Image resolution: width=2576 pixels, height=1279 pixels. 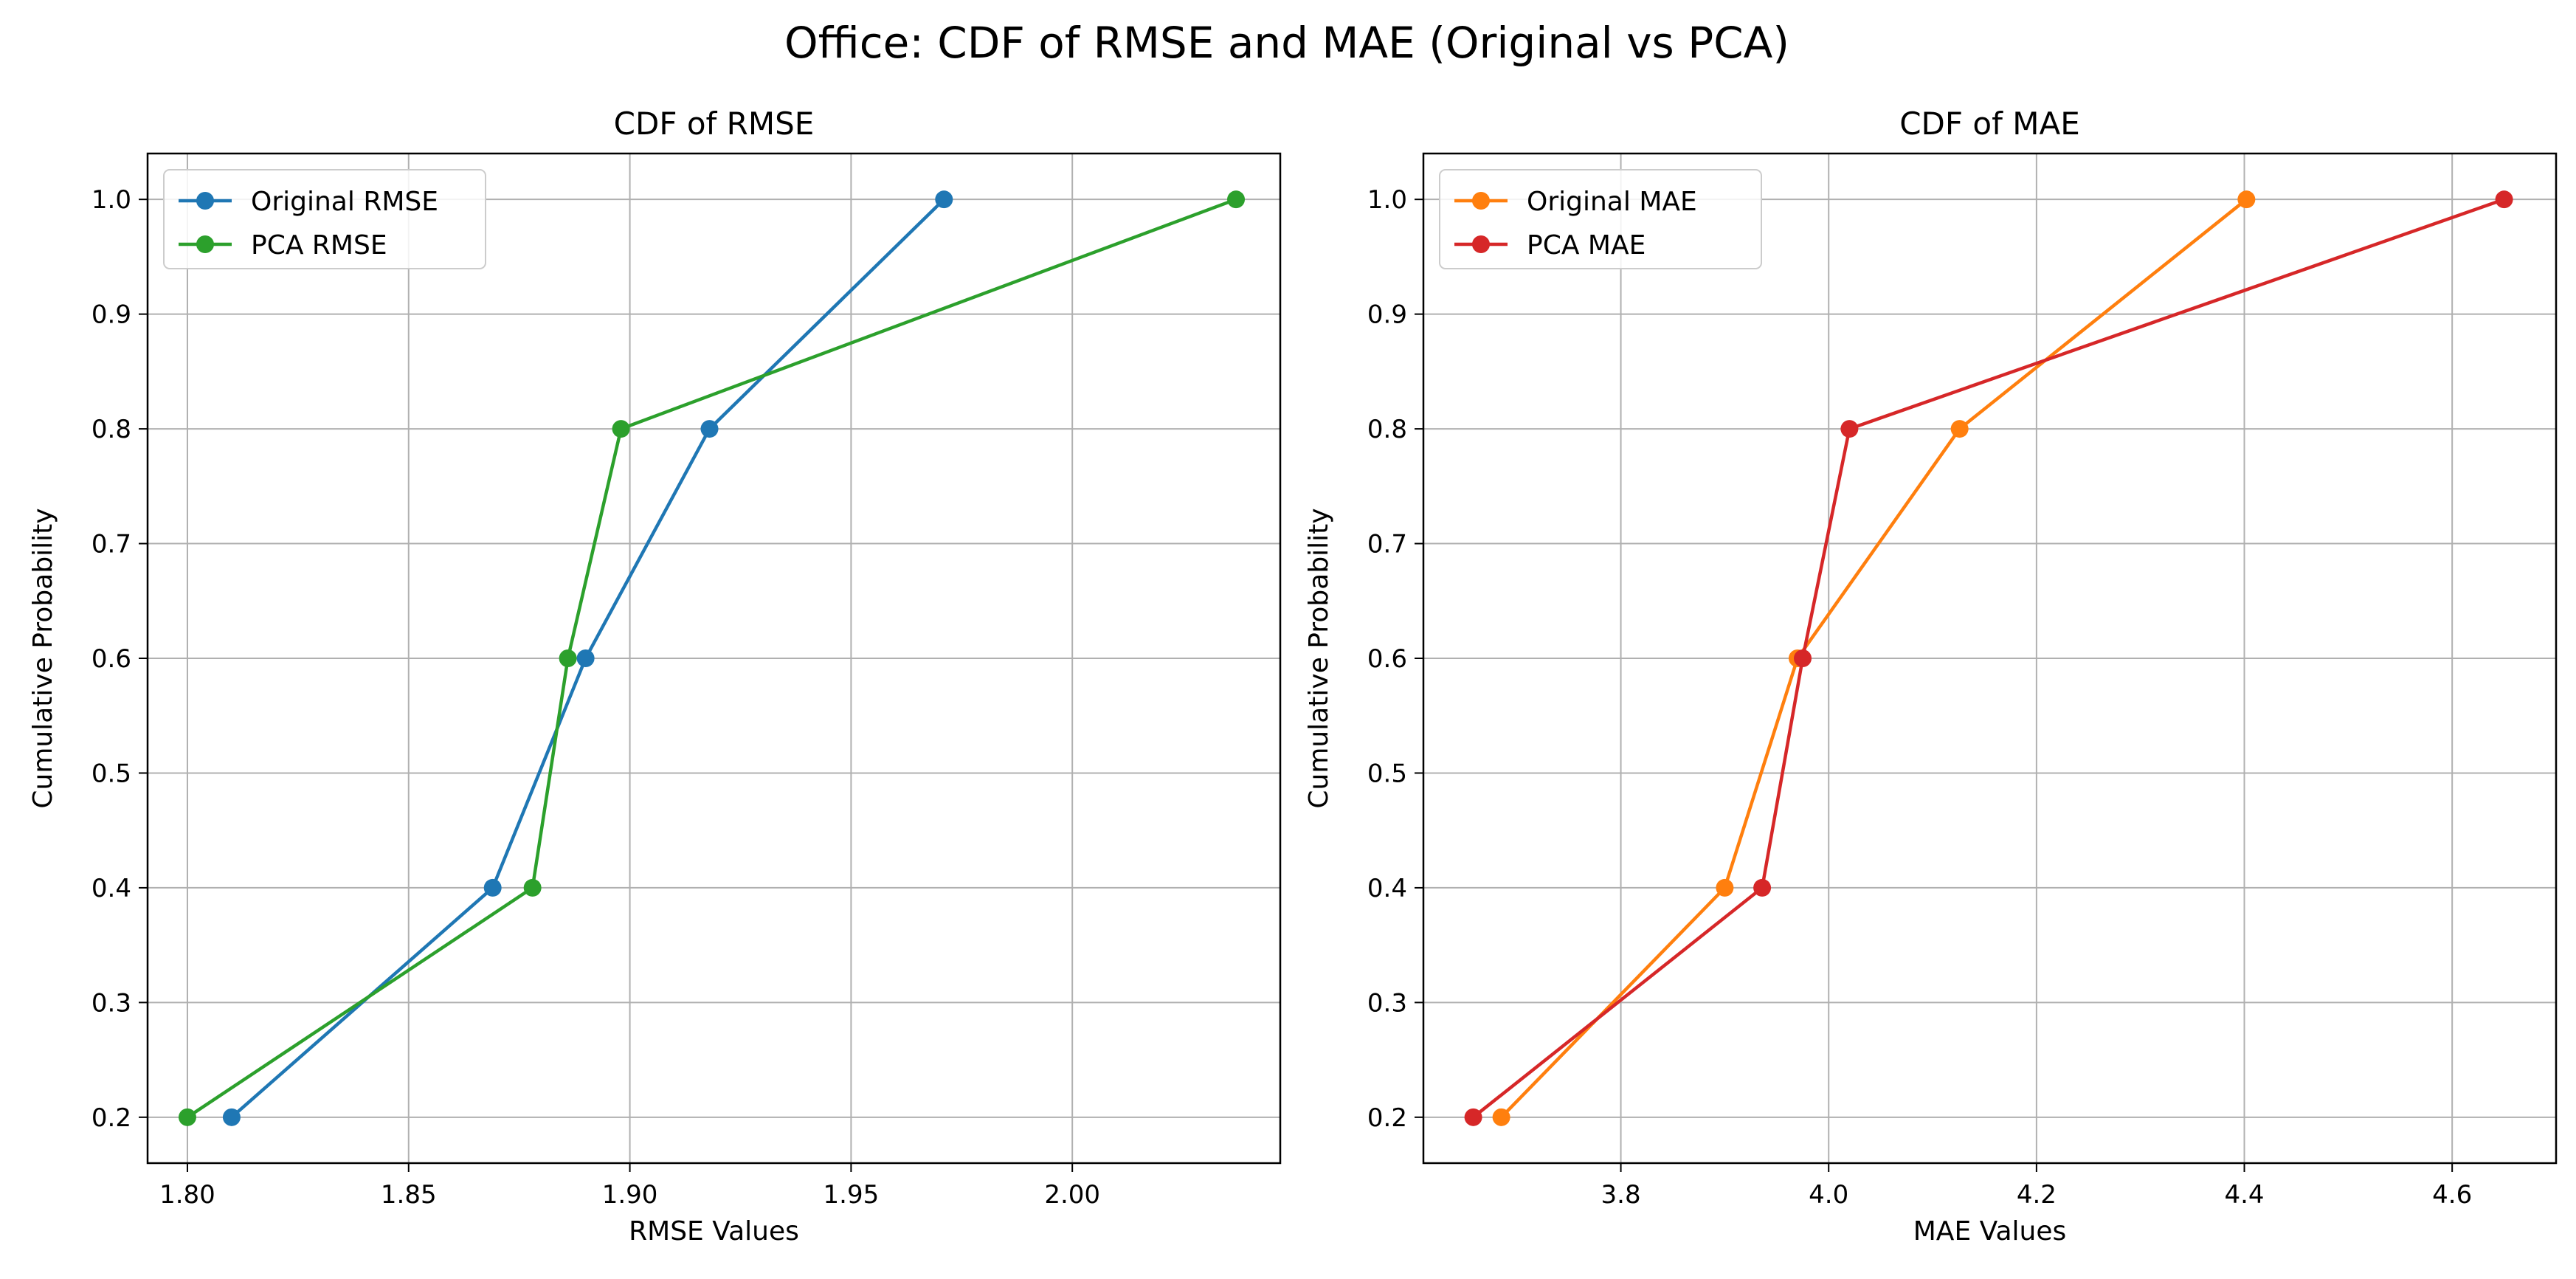 I want to click on mae-x-tick-label: 4.0, so click(x=1829, y=1195).